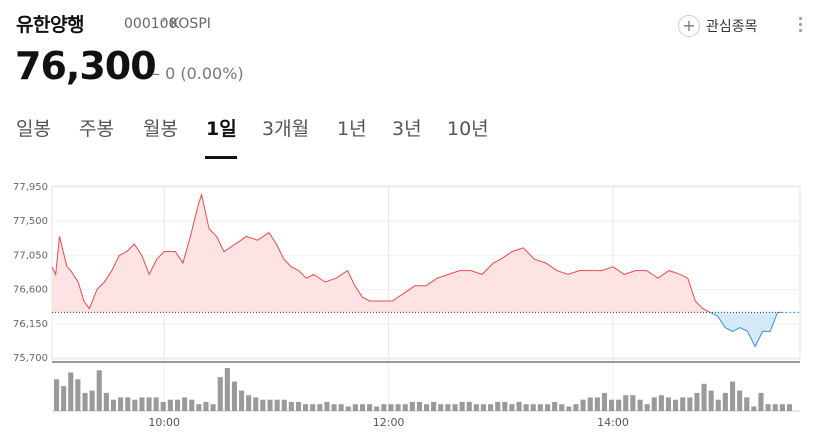 This screenshot has width=814, height=436. Describe the element at coordinates (204, 73) in the screenshot. I see `price-change-value: 0 (0.00%)` at that location.